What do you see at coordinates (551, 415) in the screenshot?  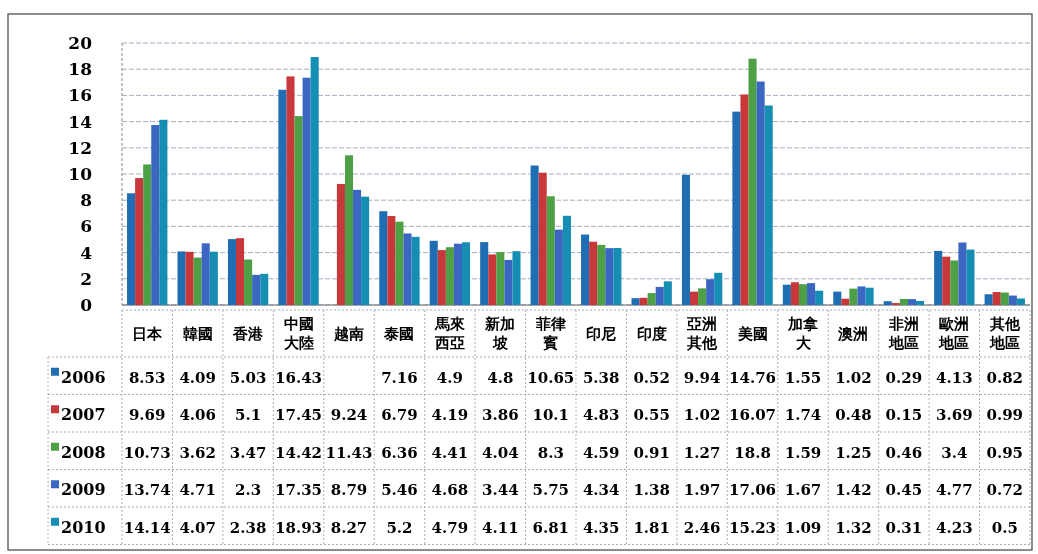 I see `data-label: 10.1` at bounding box center [551, 415].